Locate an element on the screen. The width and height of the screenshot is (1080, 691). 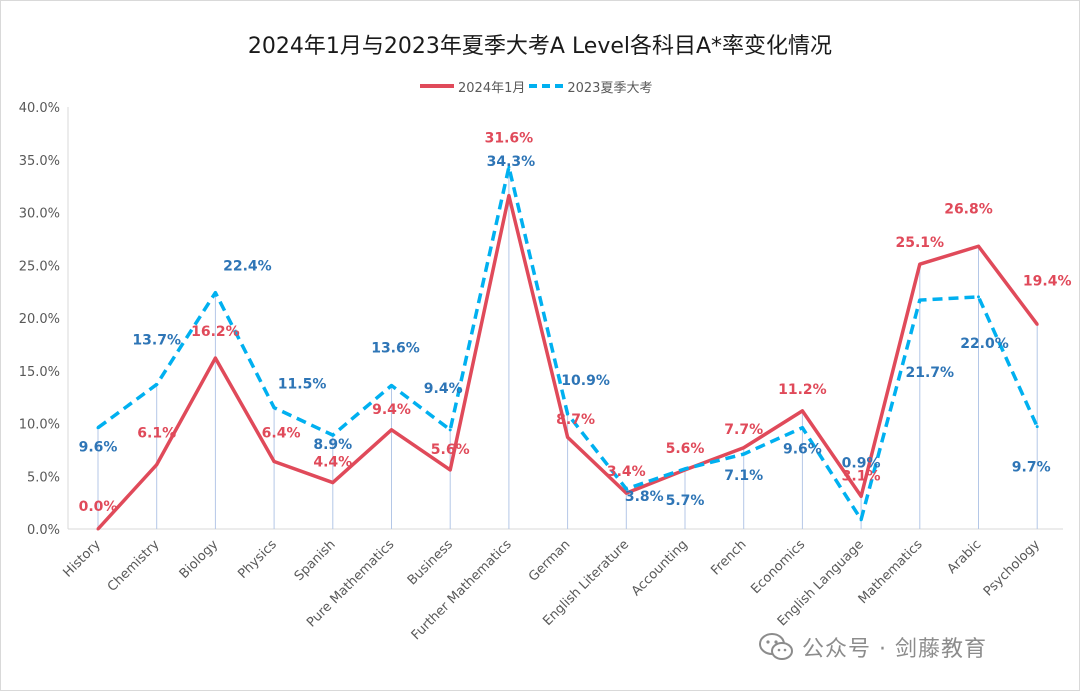
x-tick-label: Spanish is located at coordinates (315, 560).